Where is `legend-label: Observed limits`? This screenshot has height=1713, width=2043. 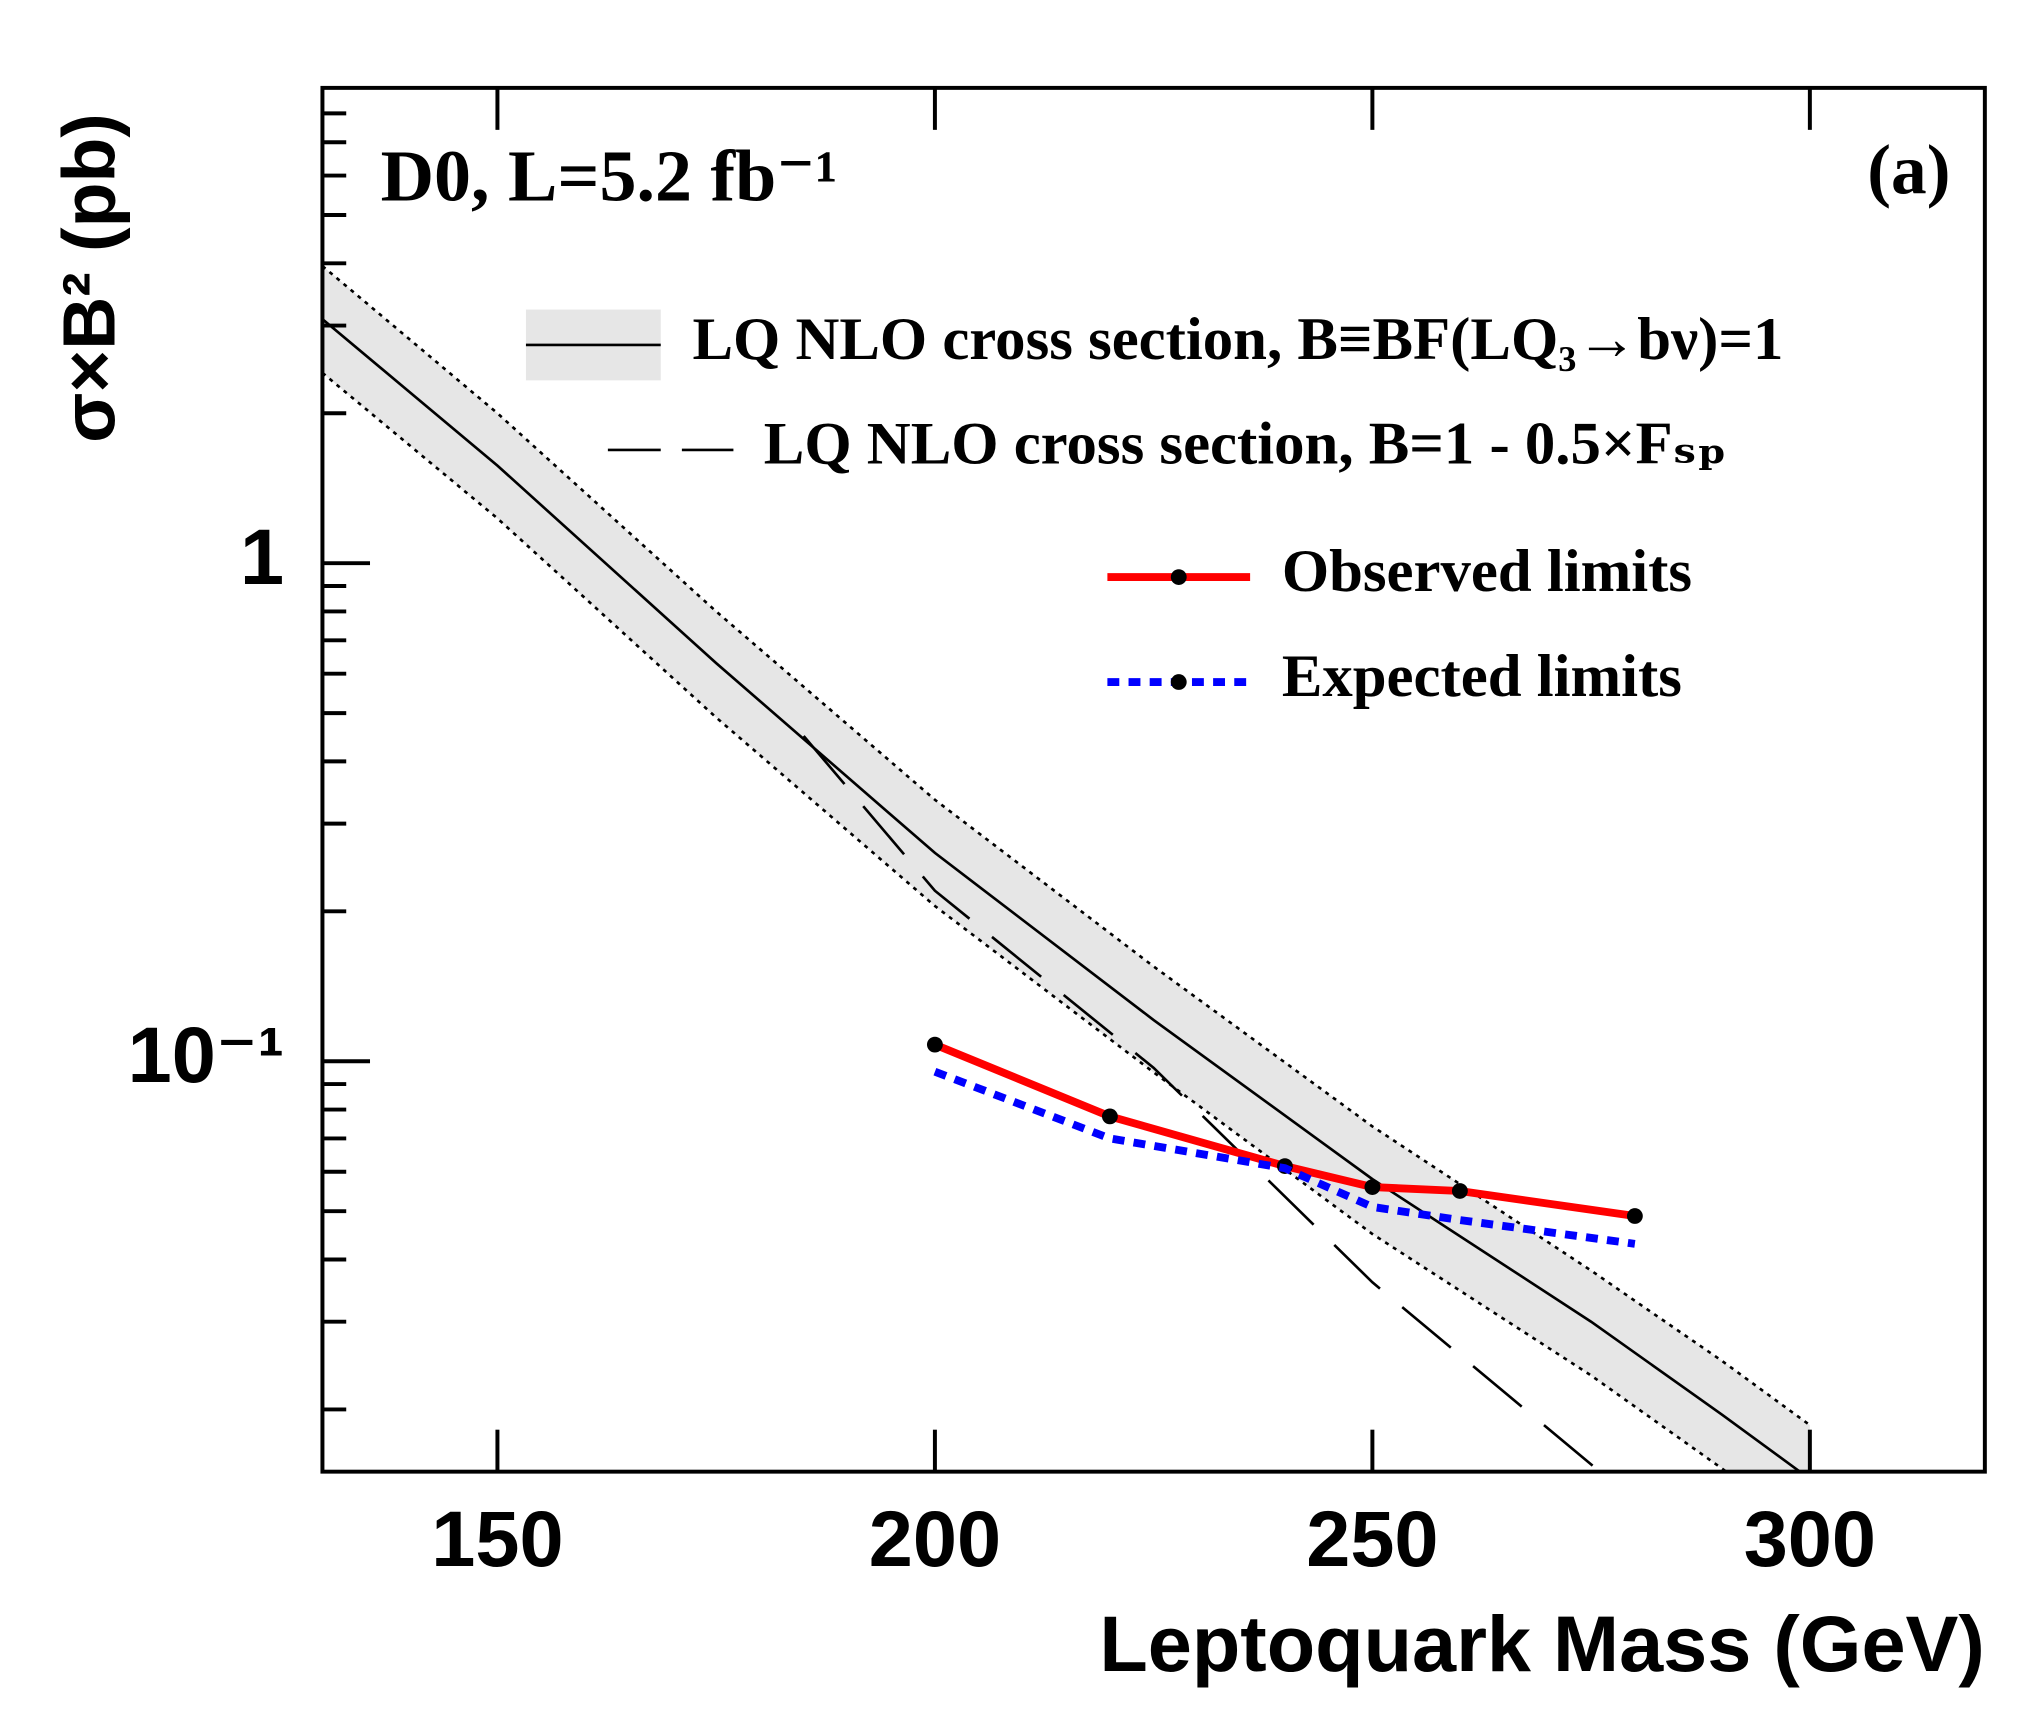
legend-label: Observed limits is located at coordinates (1487, 571).